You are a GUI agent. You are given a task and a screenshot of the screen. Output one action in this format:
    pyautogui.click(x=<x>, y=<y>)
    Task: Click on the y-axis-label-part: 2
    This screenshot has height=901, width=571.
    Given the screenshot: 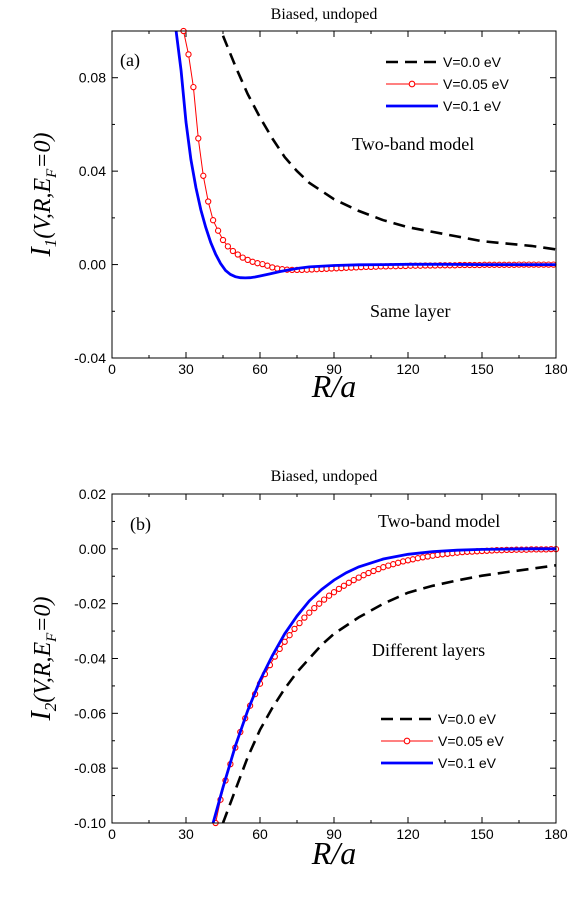 What is the action you would take?
    pyautogui.click(x=50, y=706)
    